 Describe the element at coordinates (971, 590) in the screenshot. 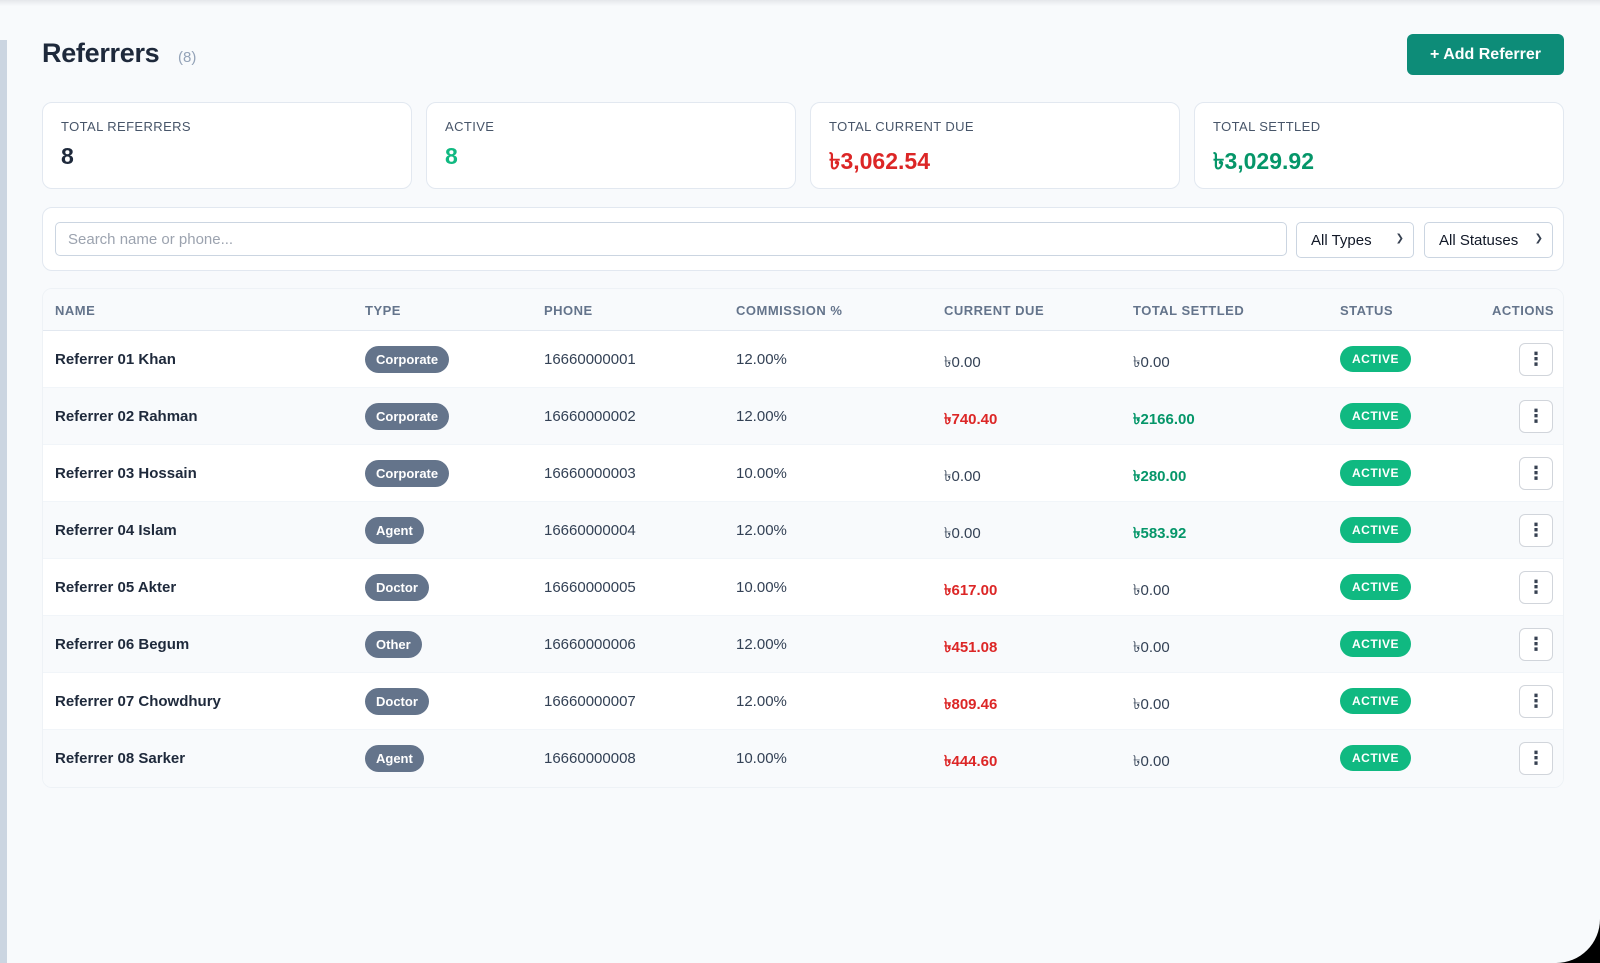

I see `current-due-value: ৳617.00` at that location.